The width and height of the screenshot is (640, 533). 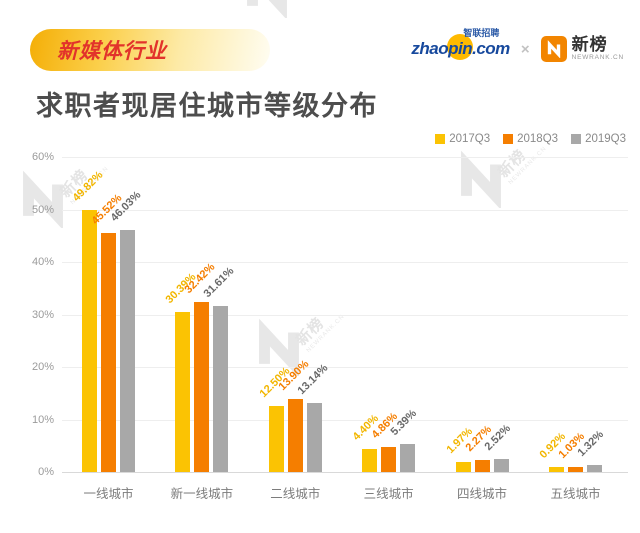 I want to click on y-axis-tick: 50%, so click(x=42, y=209).